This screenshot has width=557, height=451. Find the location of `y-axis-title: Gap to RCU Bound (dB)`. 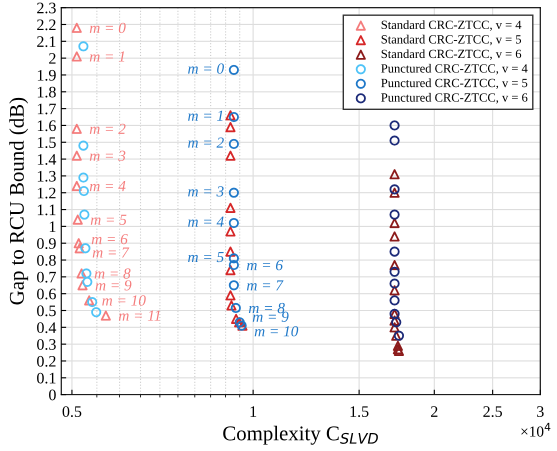

y-axis-title: Gap to RCU Bound (dB) is located at coordinates (18, 201).